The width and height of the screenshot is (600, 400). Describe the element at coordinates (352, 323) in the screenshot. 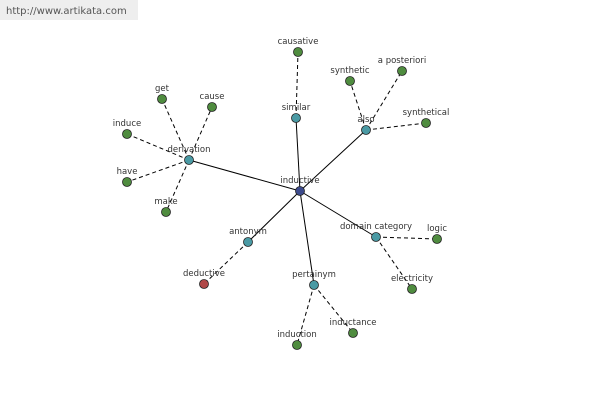

I see `target-node-label: inductance` at that location.